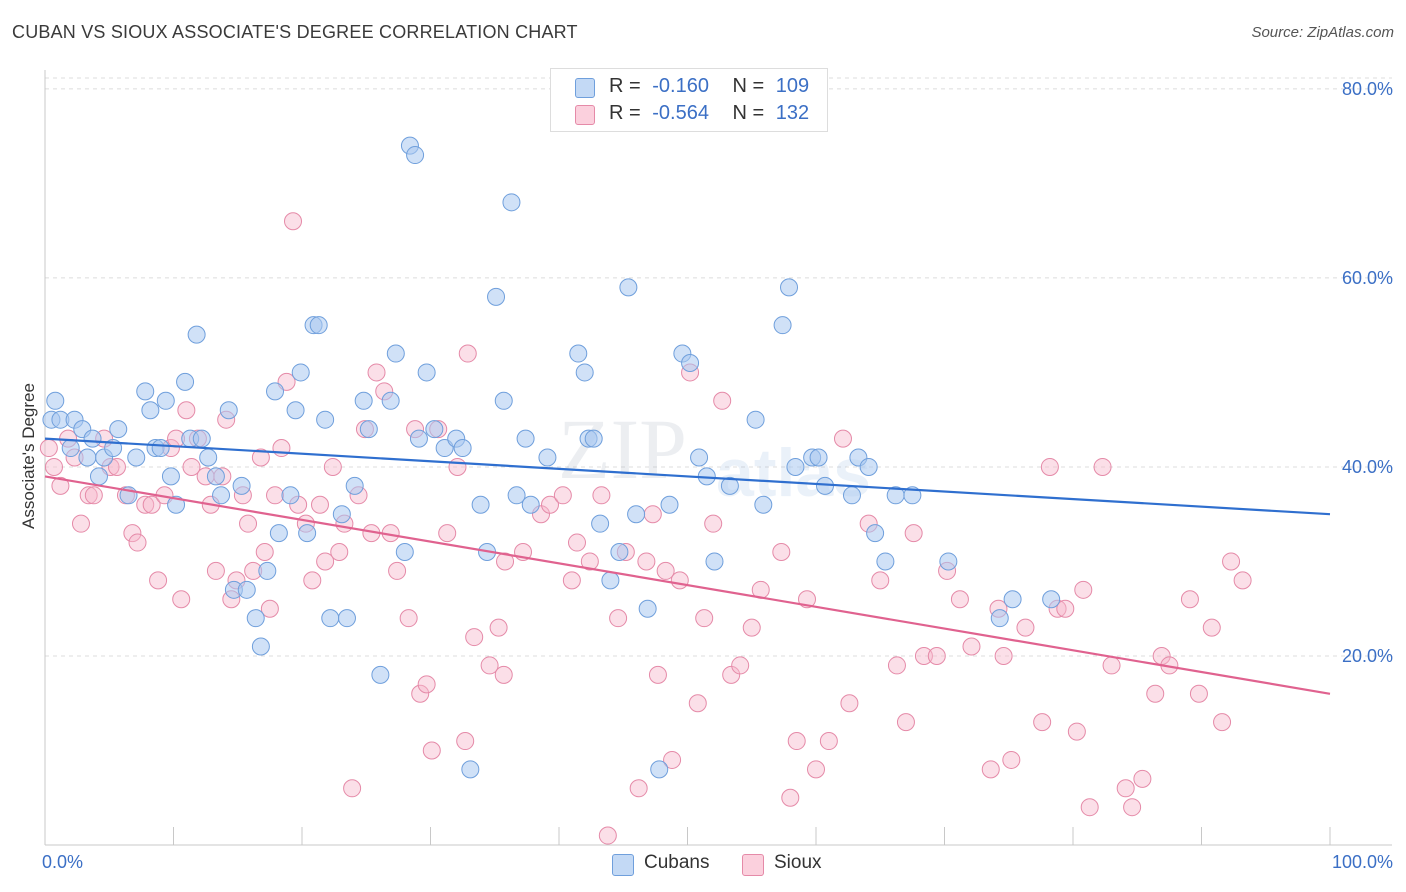  I want to click on source-credit: Source: ZipAtlas.com, so click(1322, 32).